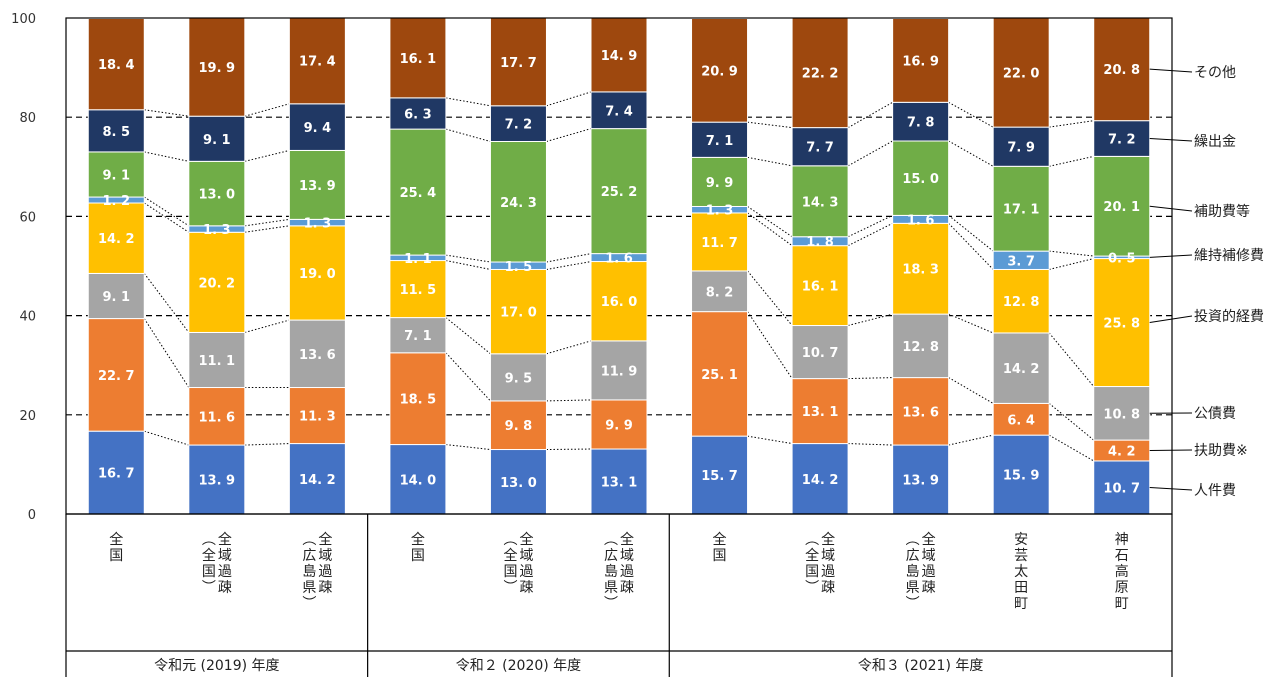 Image resolution: width=1288 pixels, height=677 pixels. What do you see at coordinates (518, 666) in the screenshot?
I see `group-label: 令和２ (2020) 年度` at bounding box center [518, 666].